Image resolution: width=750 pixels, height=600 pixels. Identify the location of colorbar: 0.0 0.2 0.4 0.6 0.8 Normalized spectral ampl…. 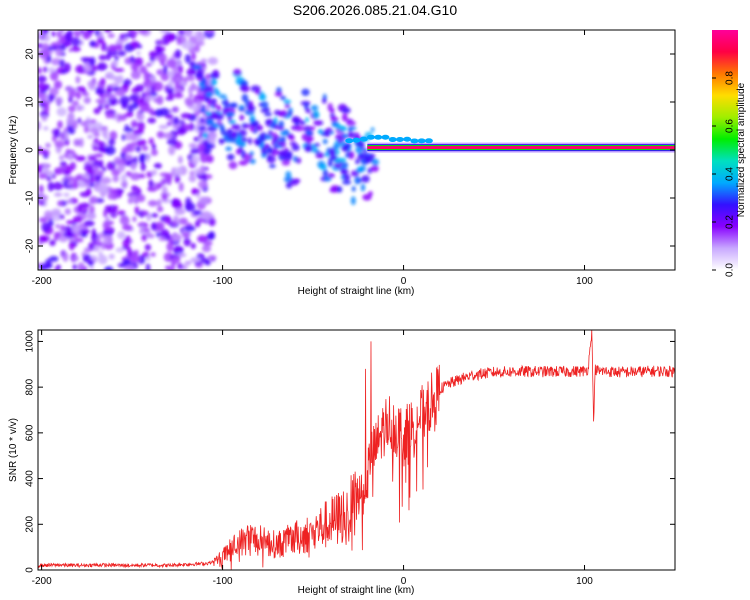
(729, 153).